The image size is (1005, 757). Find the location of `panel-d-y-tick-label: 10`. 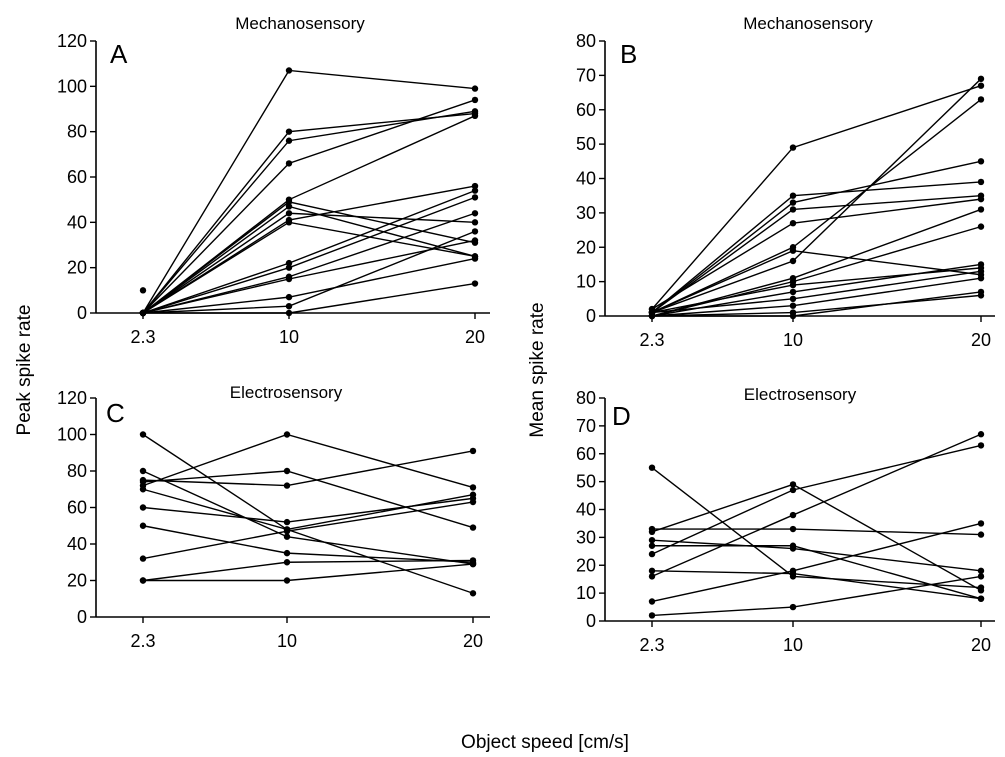

panel-d-y-tick-label: 10 is located at coordinates (586, 593).